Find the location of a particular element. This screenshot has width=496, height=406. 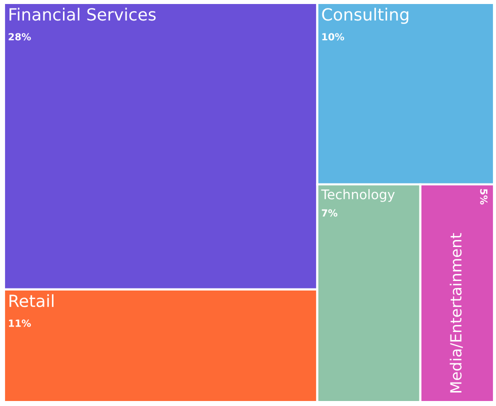

data-label: 5% is located at coordinates (484, 197).